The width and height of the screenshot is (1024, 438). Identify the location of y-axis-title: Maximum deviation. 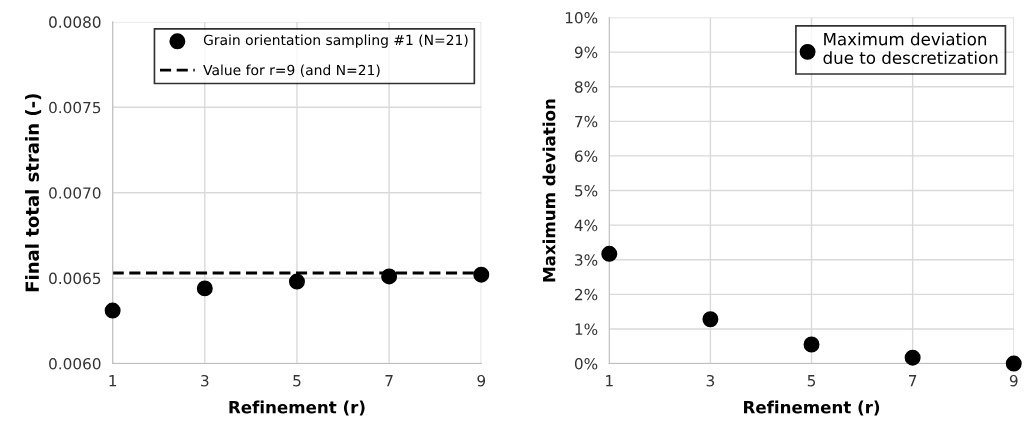
(549, 190).